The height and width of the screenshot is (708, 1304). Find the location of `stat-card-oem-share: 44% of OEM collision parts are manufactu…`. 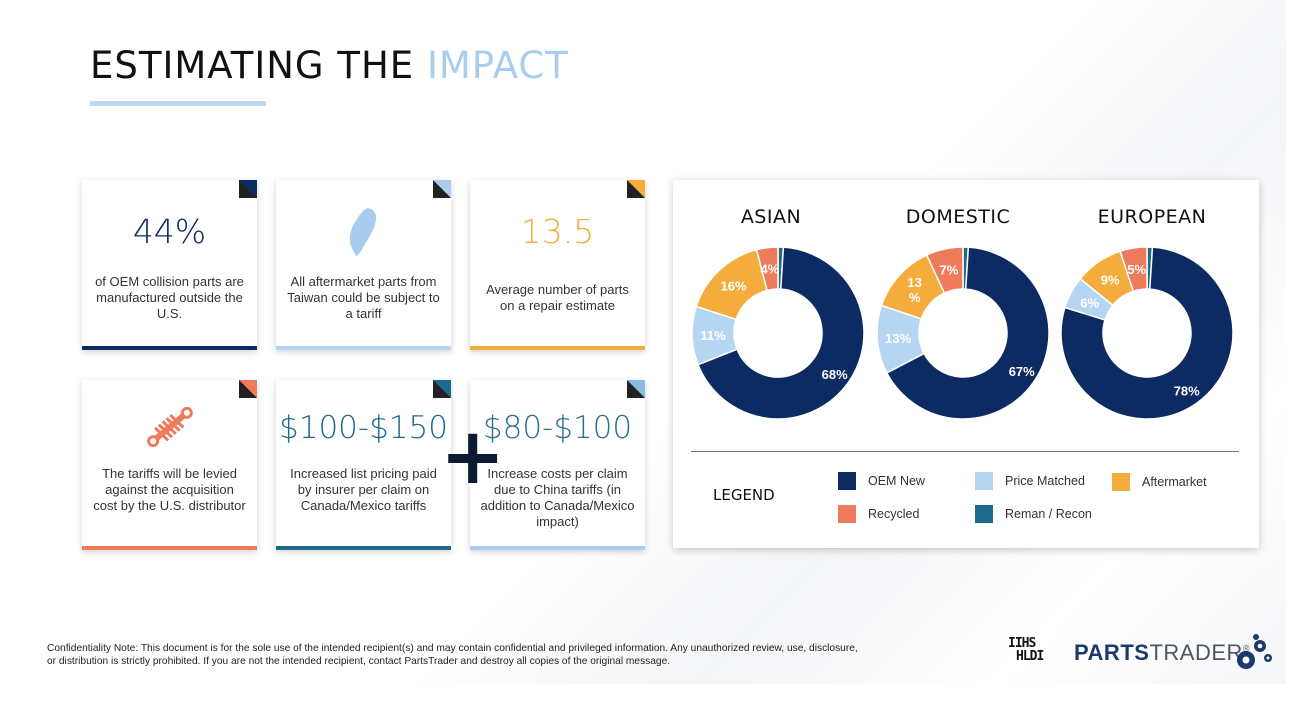

stat-card-oem-share: 44% of OEM collision parts are manufactu… is located at coordinates (169, 265).